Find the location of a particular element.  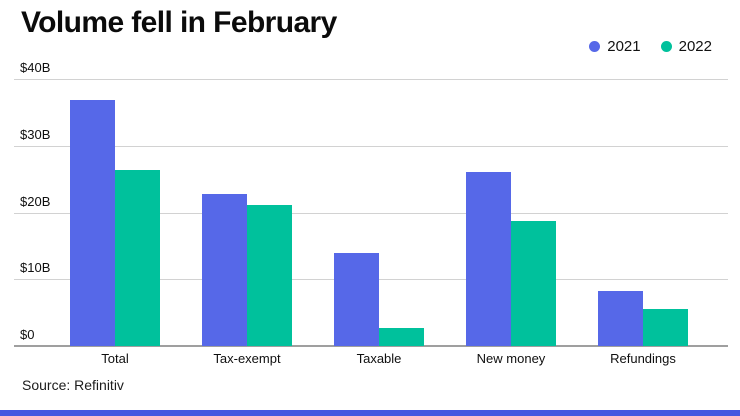

bar-2022-total is located at coordinates (137, 257).